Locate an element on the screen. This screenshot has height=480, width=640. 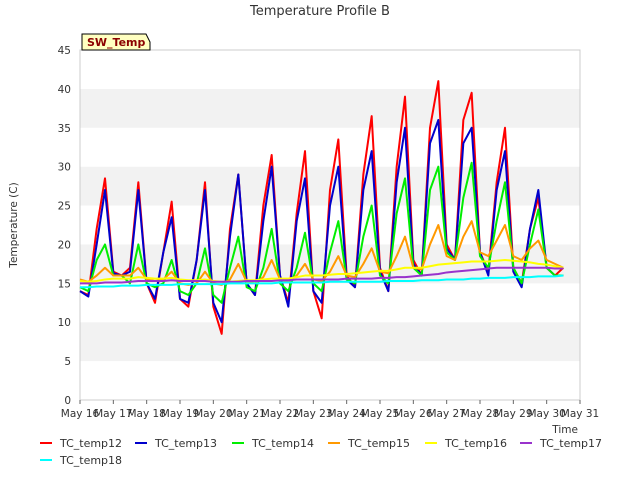
legend-label: TC_temp18 is located at coordinates (90, 460).